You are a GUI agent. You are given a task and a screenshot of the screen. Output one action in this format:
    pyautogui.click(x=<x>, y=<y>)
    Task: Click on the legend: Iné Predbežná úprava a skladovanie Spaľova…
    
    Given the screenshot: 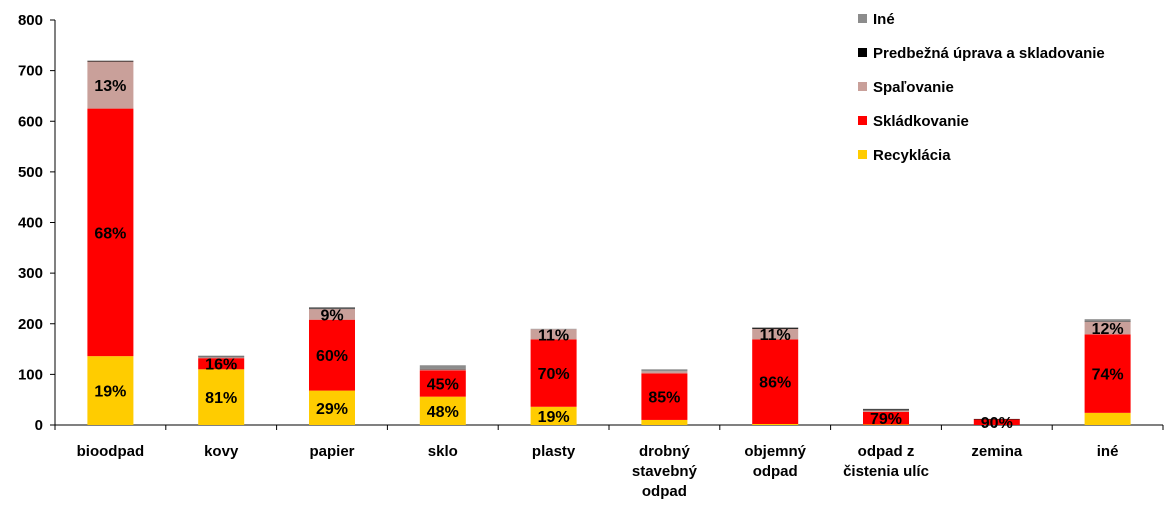 What is the action you would take?
    pyautogui.click(x=981, y=87)
    